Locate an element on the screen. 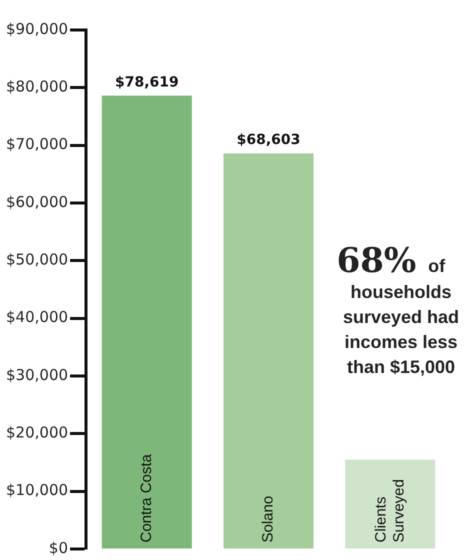  x-tick-label: Contra Costa is located at coordinates (146, 497).